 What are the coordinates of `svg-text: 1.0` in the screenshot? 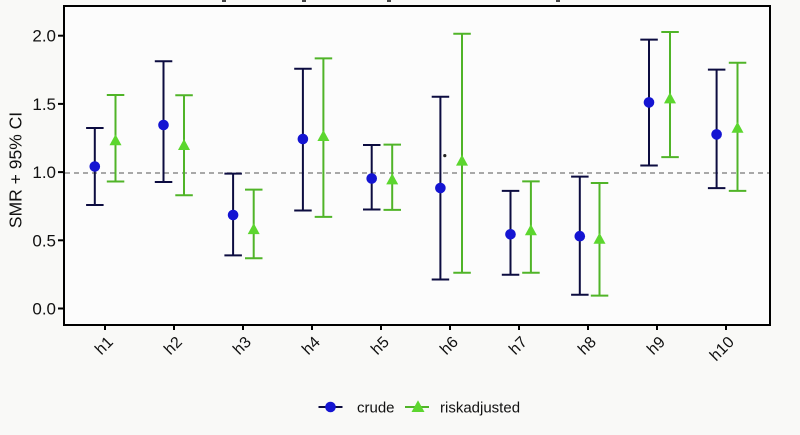 It's located at (44, 172).